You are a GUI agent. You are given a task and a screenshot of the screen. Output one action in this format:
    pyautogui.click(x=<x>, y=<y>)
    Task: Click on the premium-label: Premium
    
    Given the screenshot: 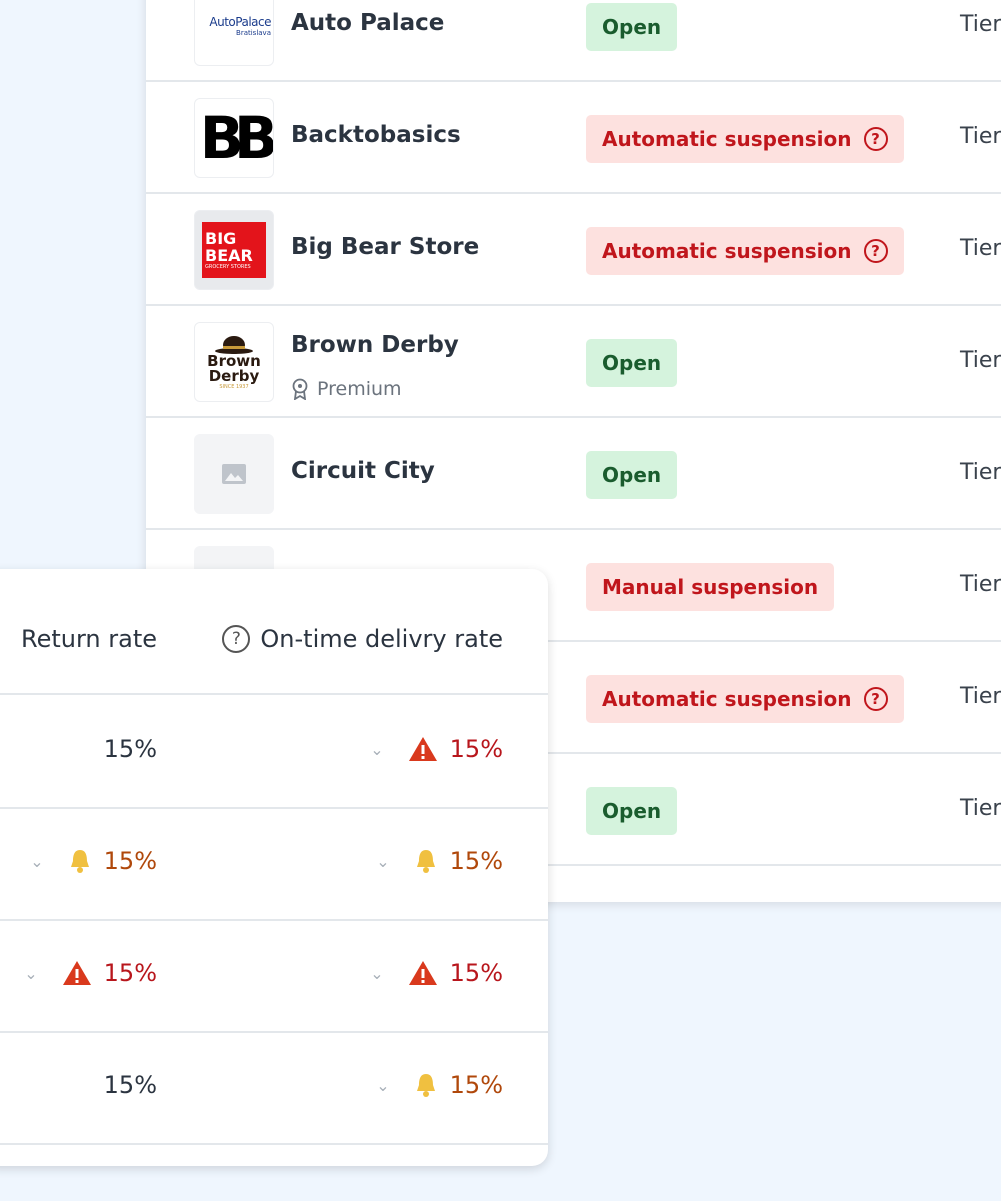 What is the action you would take?
    pyautogui.click(x=346, y=389)
    